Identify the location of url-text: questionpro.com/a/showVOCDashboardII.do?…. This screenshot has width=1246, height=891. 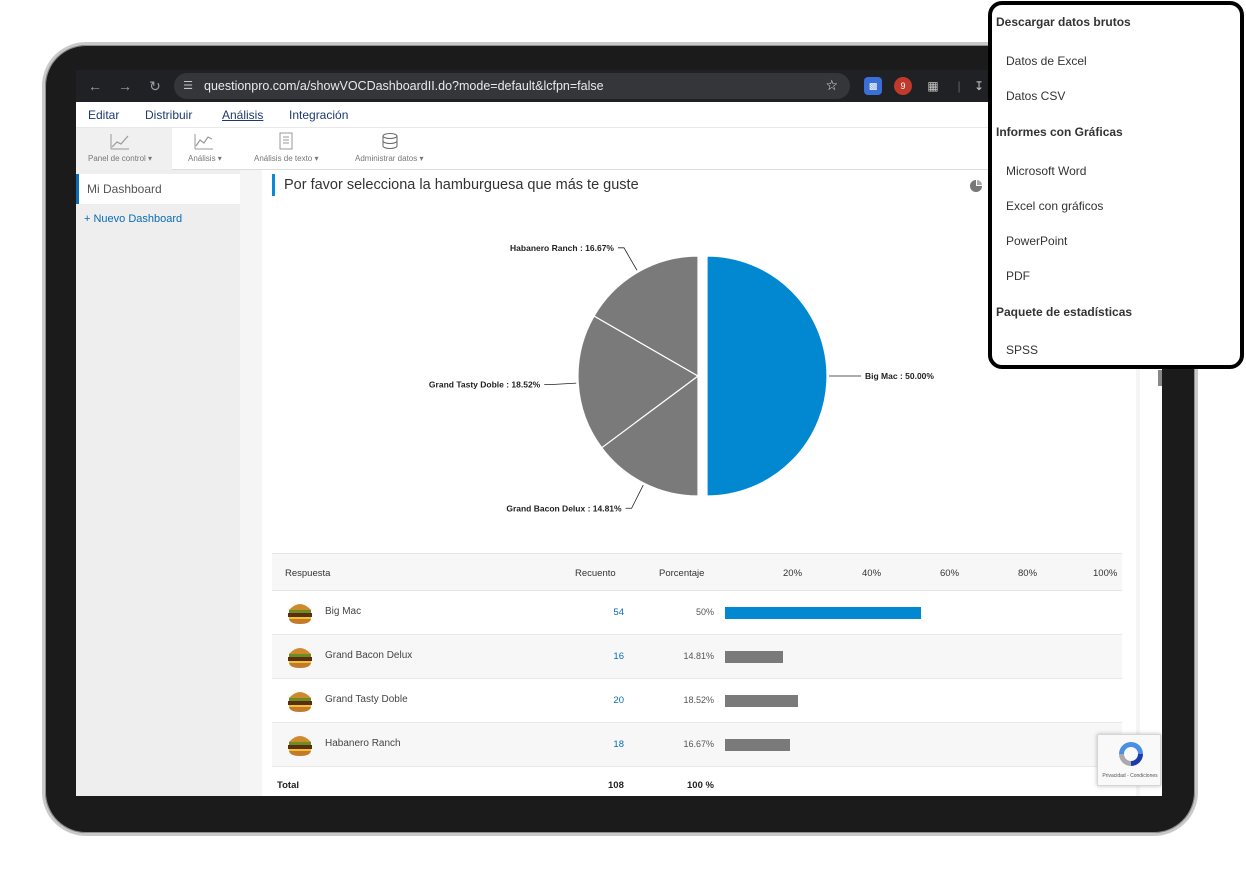
(404, 86).